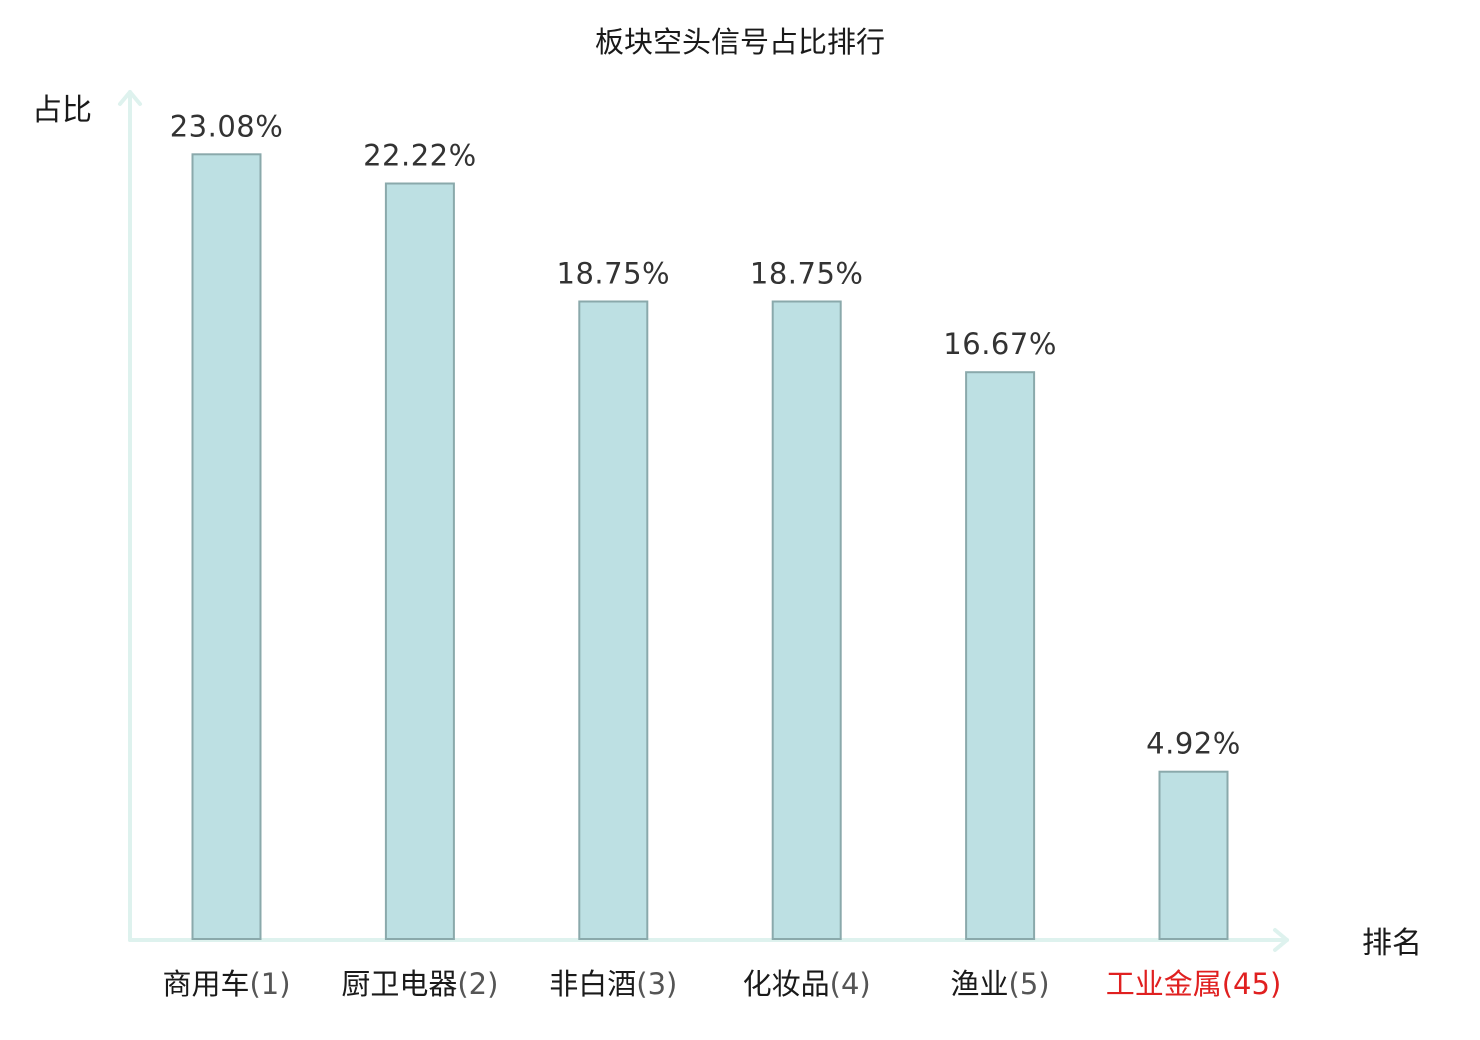 The image size is (1480, 1040). Describe the element at coordinates (740, 42) in the screenshot. I see `chart-title: 板块空头信号占比排行` at that location.